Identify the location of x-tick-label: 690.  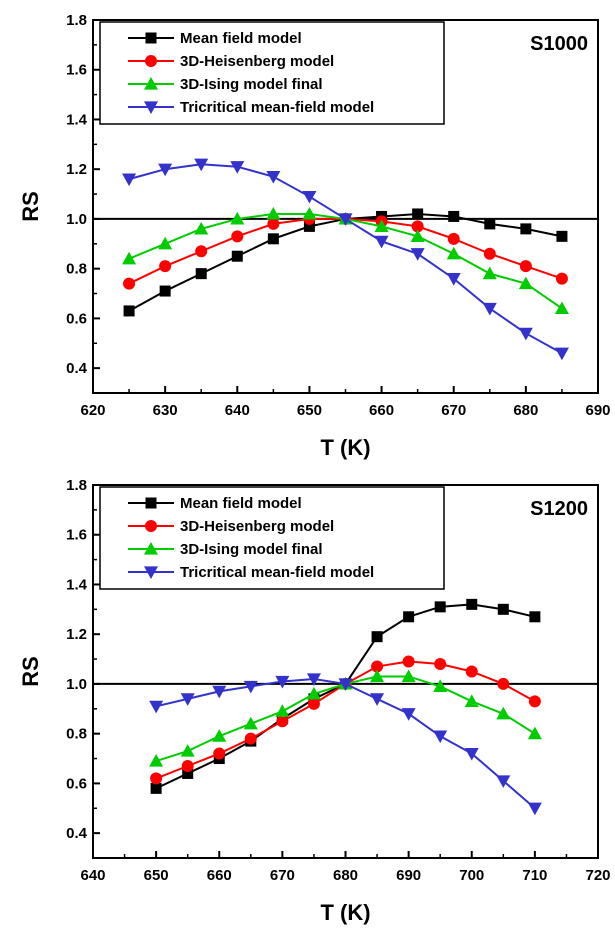
(408, 875).